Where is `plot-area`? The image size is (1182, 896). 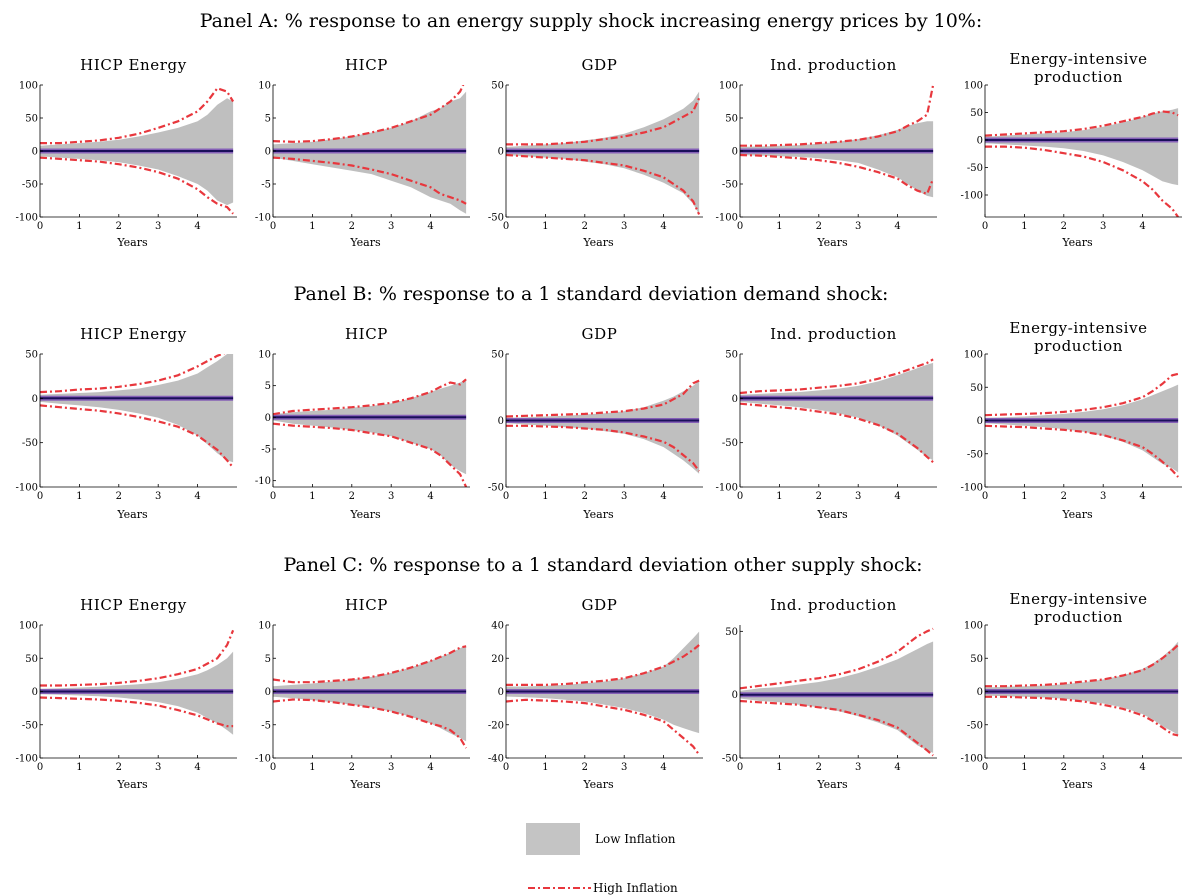 plot-area is located at coordinates (370, 432).